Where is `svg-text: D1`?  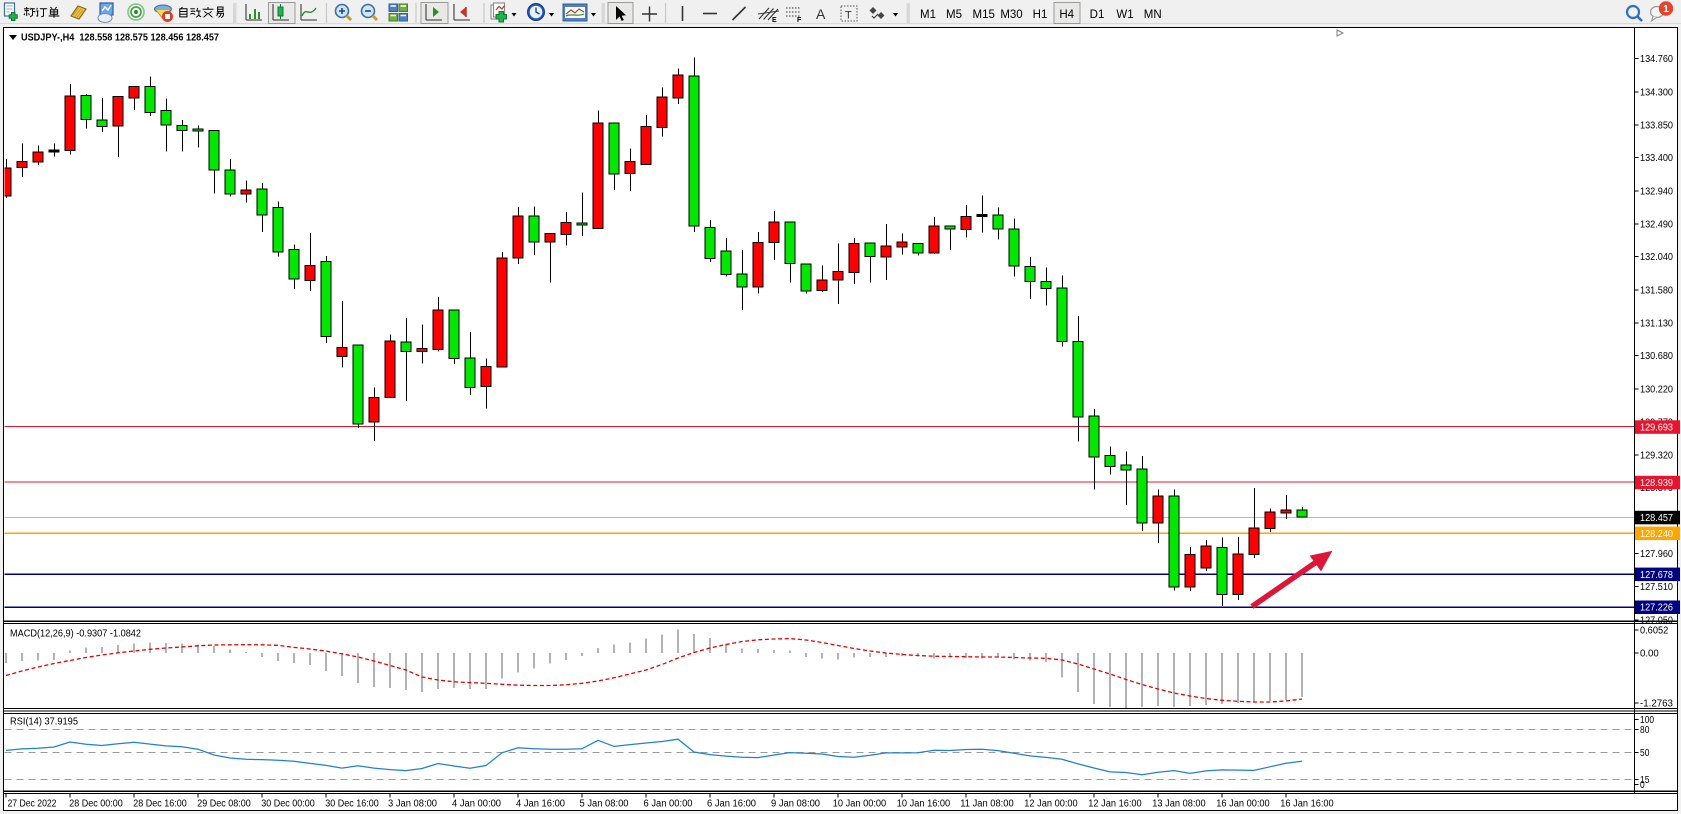
svg-text: D1 is located at coordinates (1097, 15).